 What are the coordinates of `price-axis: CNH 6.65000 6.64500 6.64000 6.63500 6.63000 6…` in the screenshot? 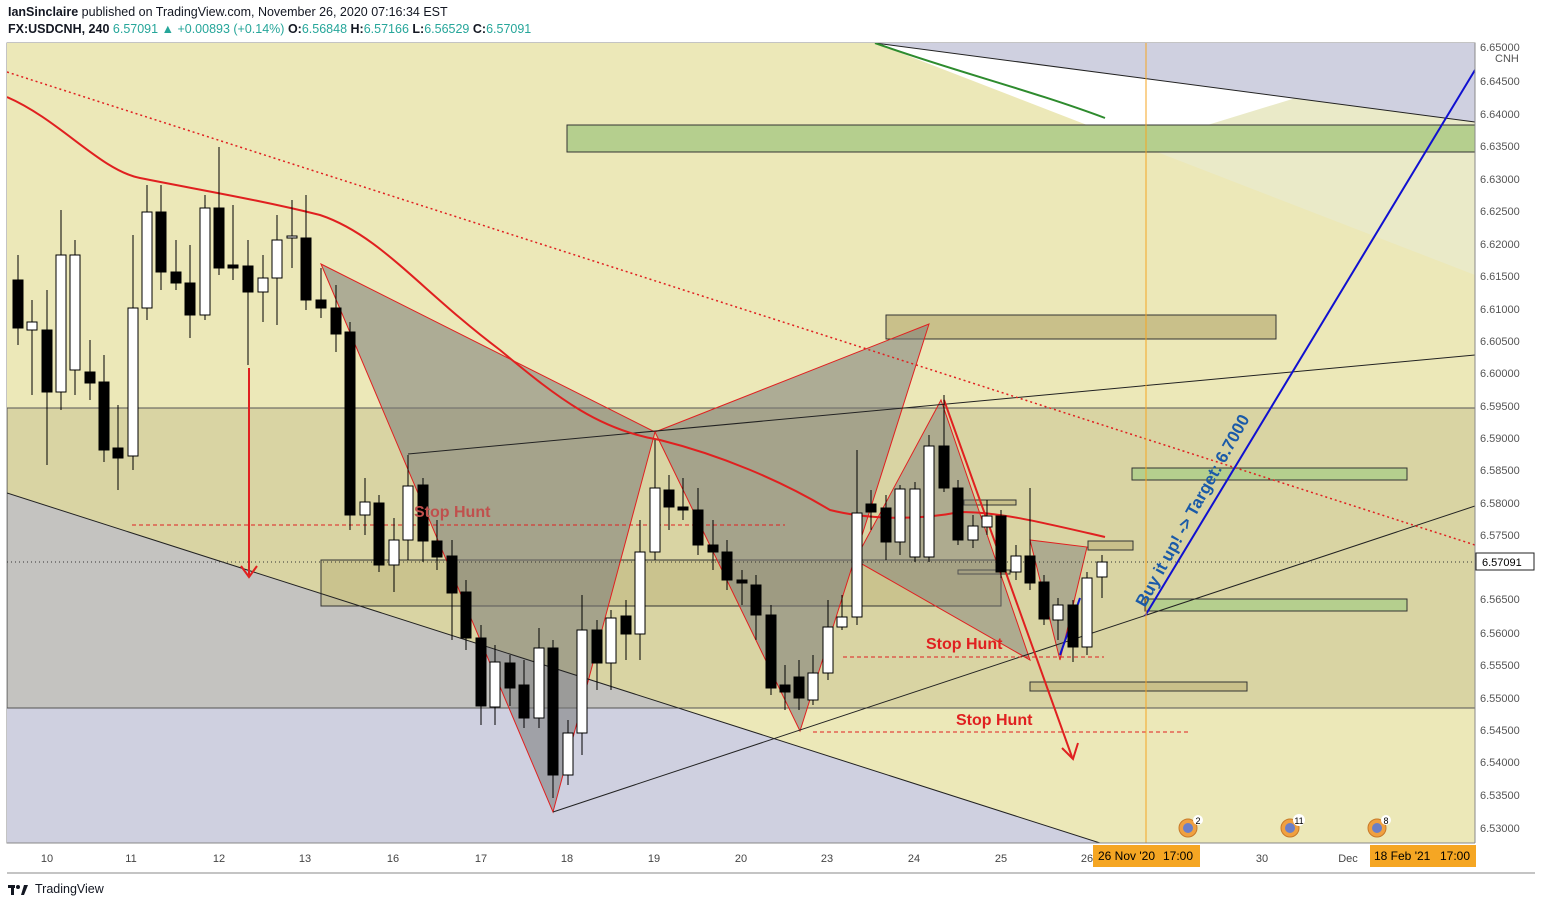 It's located at (1504, 442).